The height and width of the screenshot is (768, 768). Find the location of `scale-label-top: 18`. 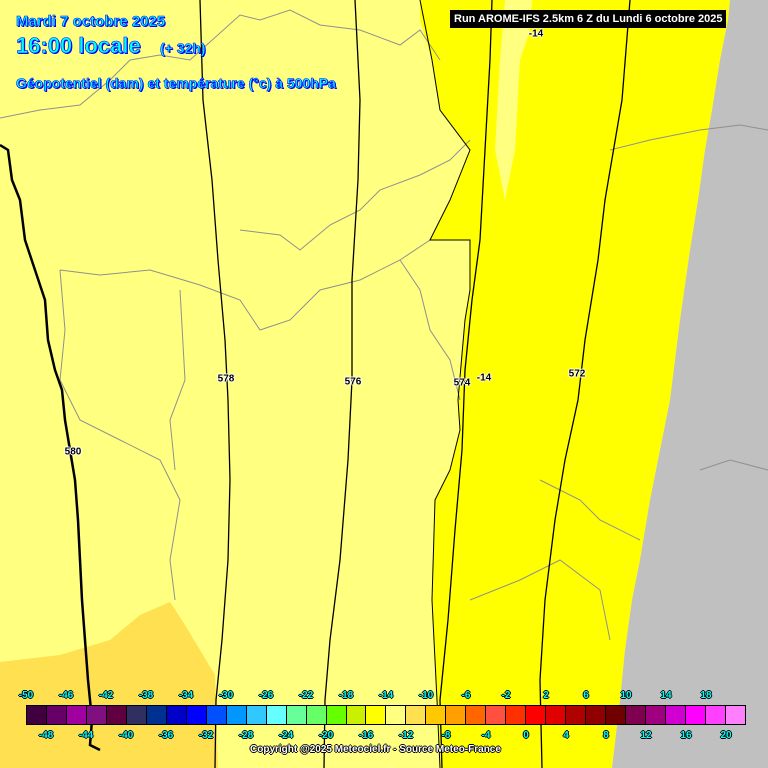

scale-label-top: 18 is located at coordinates (706, 695).